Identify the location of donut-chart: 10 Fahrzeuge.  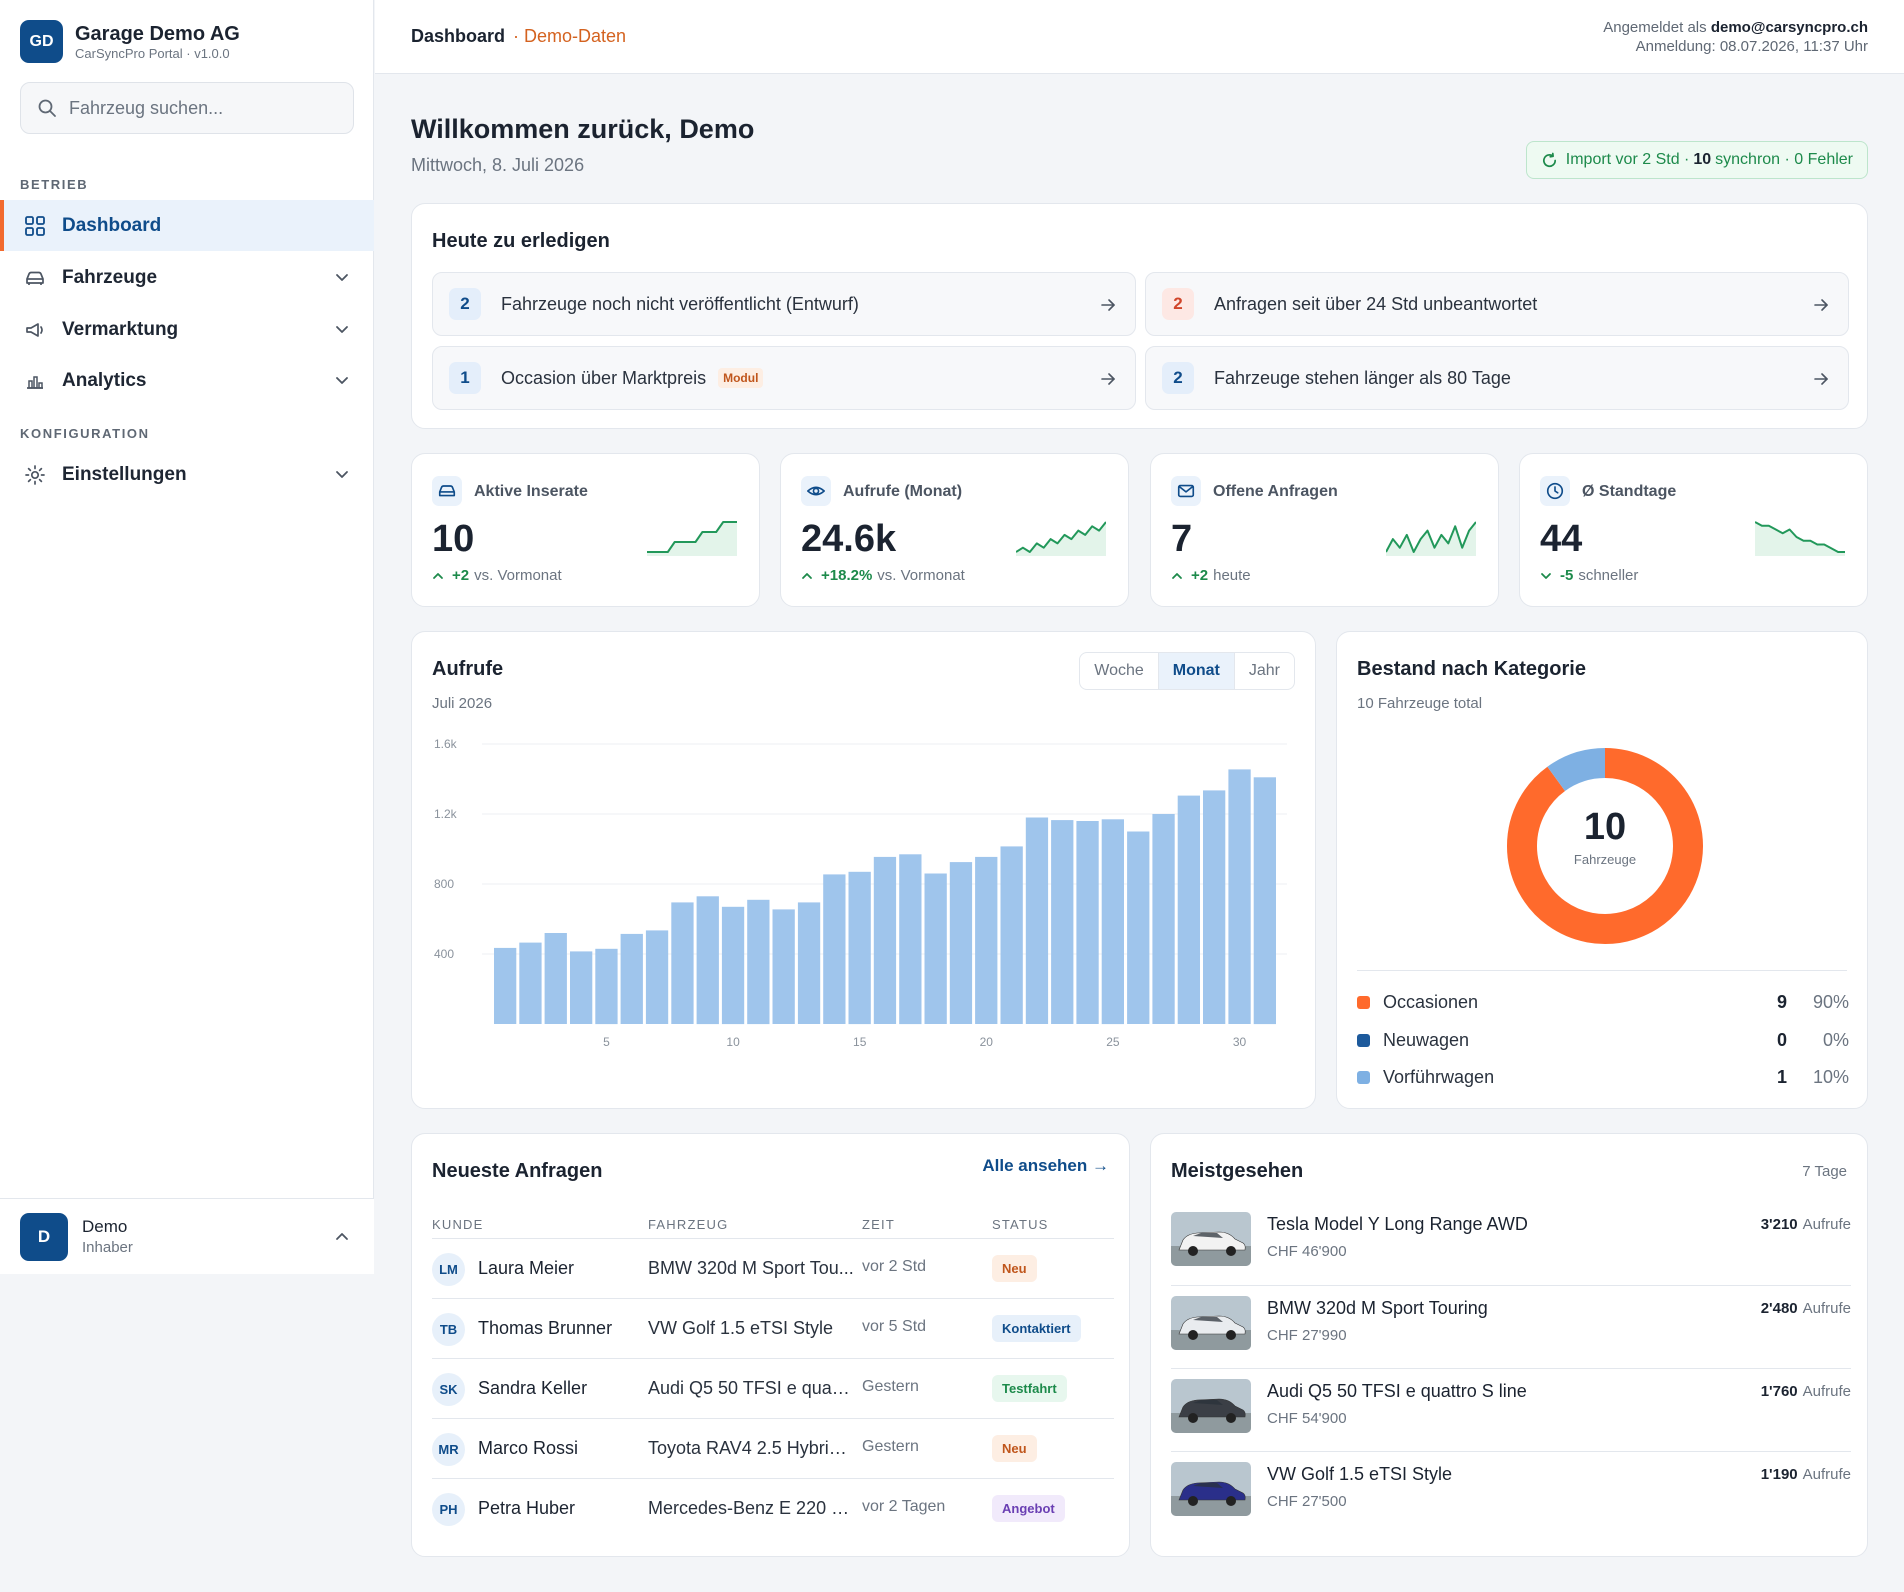
(1605, 846).